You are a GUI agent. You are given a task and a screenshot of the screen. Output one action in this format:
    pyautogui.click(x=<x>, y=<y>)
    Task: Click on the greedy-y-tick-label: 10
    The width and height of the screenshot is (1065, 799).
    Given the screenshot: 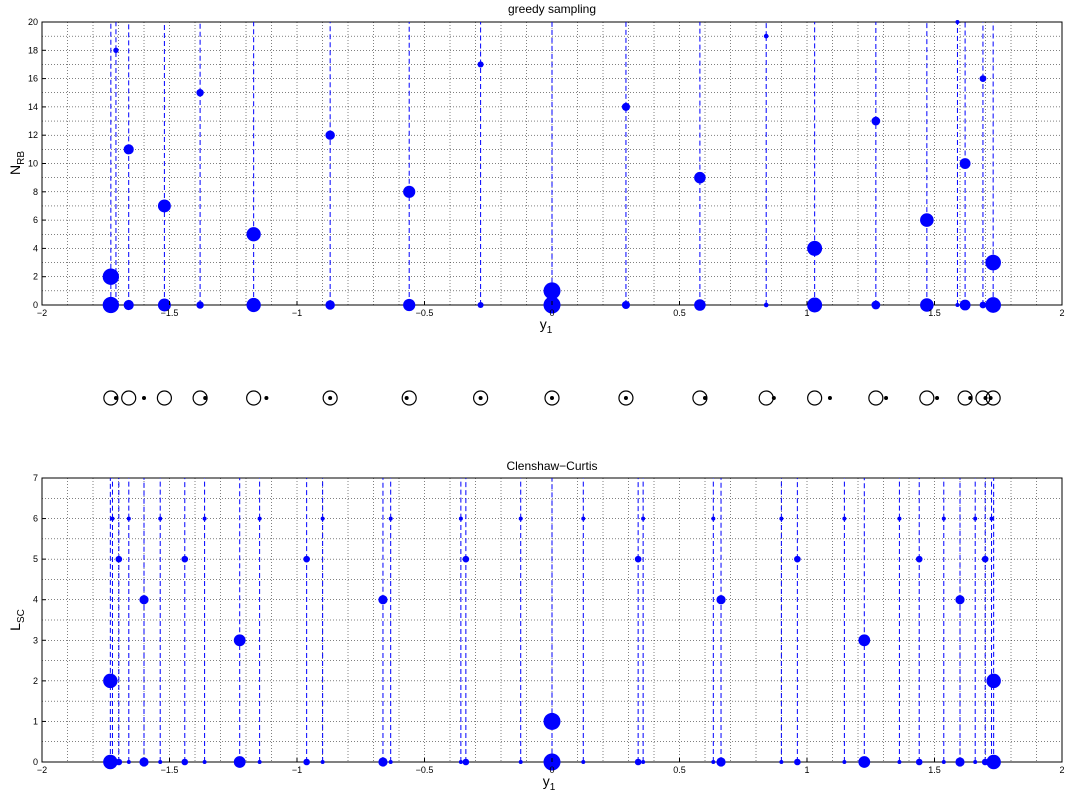 What is the action you would take?
    pyautogui.click(x=33, y=164)
    